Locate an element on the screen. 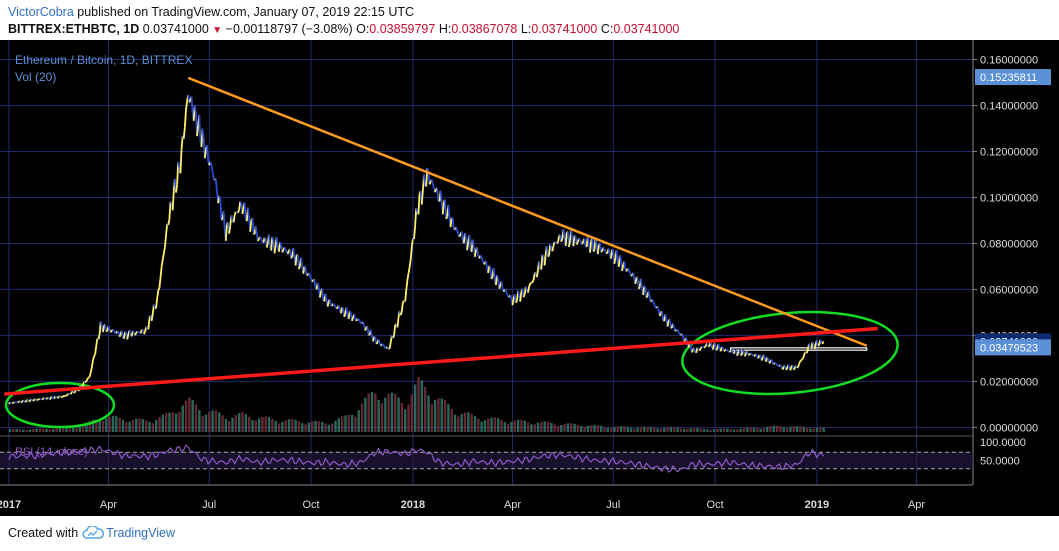  price-badge-bg is located at coordinates (1013, 77).